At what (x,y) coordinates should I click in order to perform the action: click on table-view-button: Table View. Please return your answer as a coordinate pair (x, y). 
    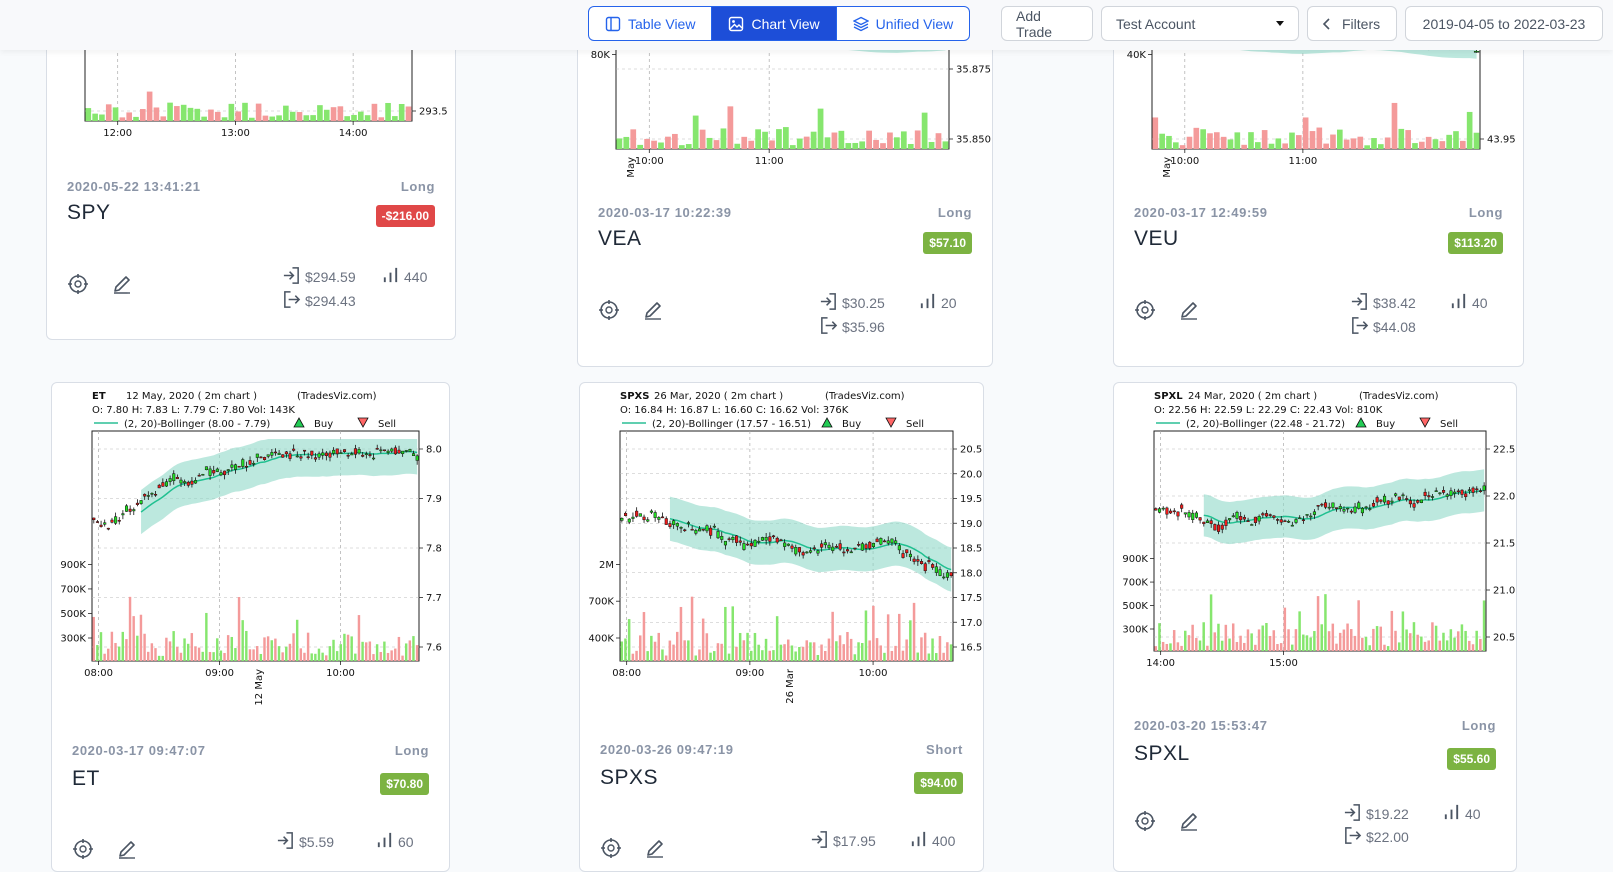
    Looking at the image, I should click on (651, 23).